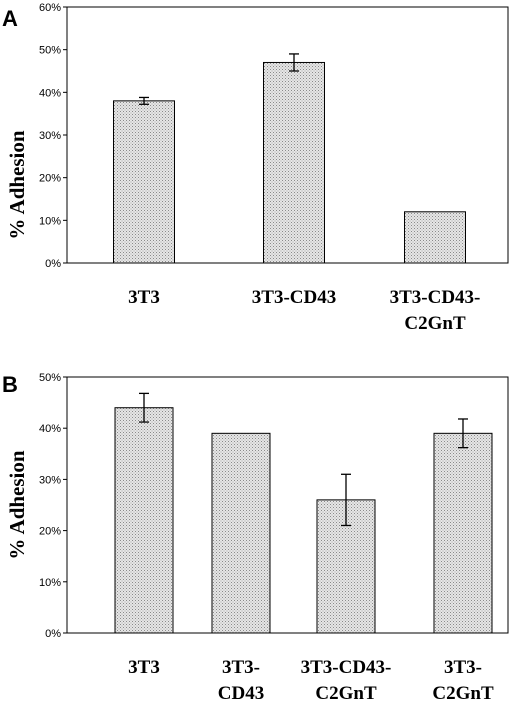  What do you see at coordinates (17, 504) in the screenshot?
I see `y-axis-label-b: % Adhesion` at bounding box center [17, 504].